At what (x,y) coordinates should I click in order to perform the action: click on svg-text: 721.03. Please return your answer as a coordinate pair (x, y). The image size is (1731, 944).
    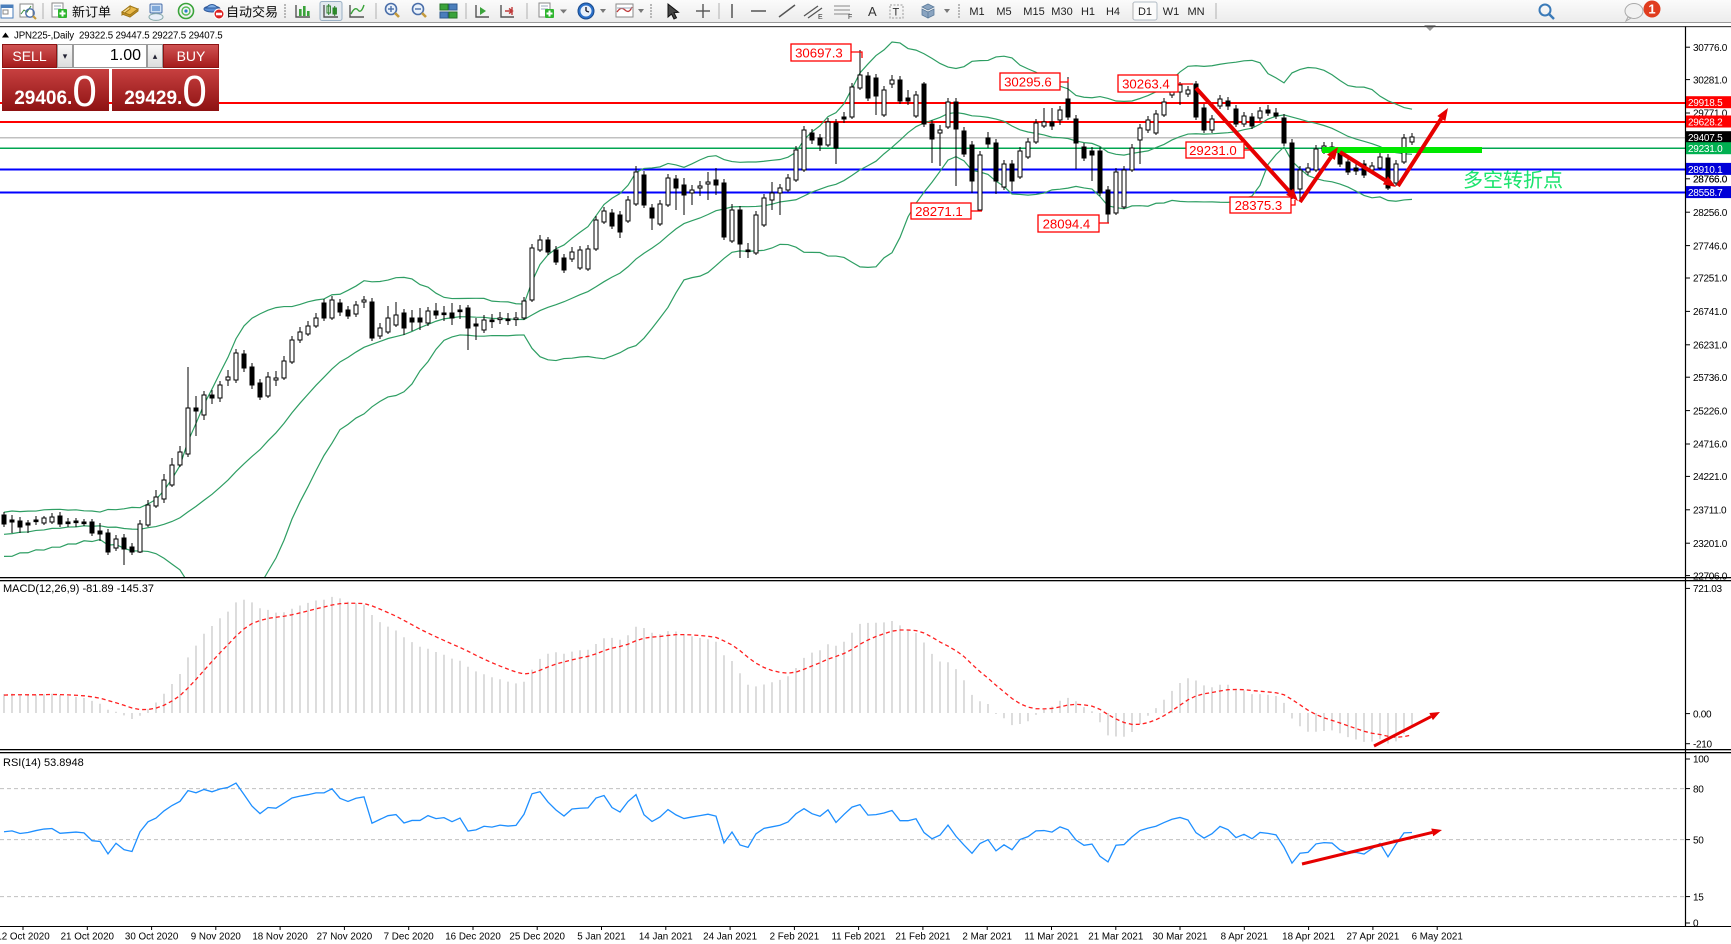
    Looking at the image, I should click on (1708, 589).